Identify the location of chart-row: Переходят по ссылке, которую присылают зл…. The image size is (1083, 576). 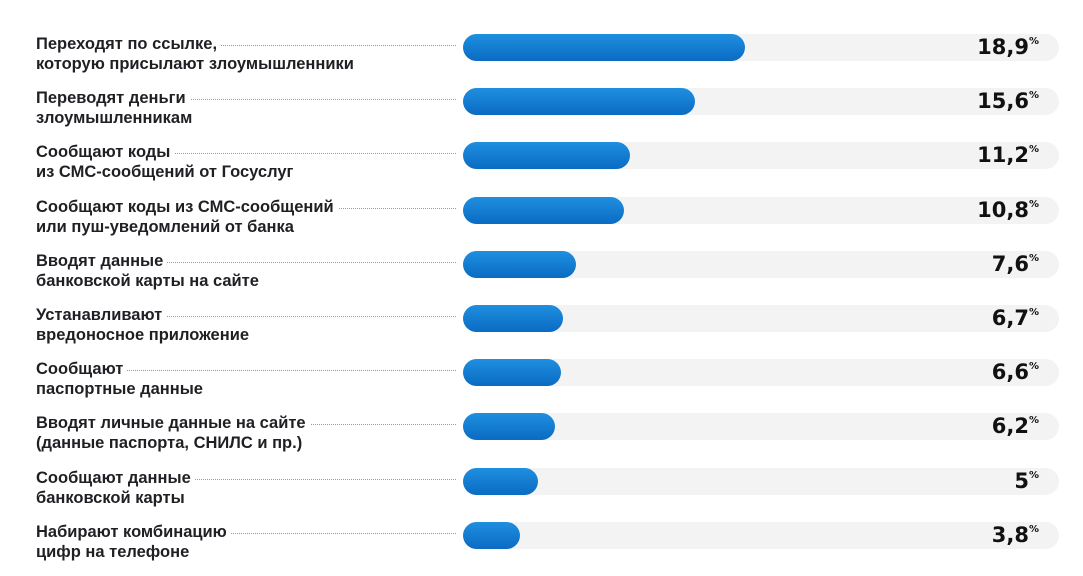
(541, 61).